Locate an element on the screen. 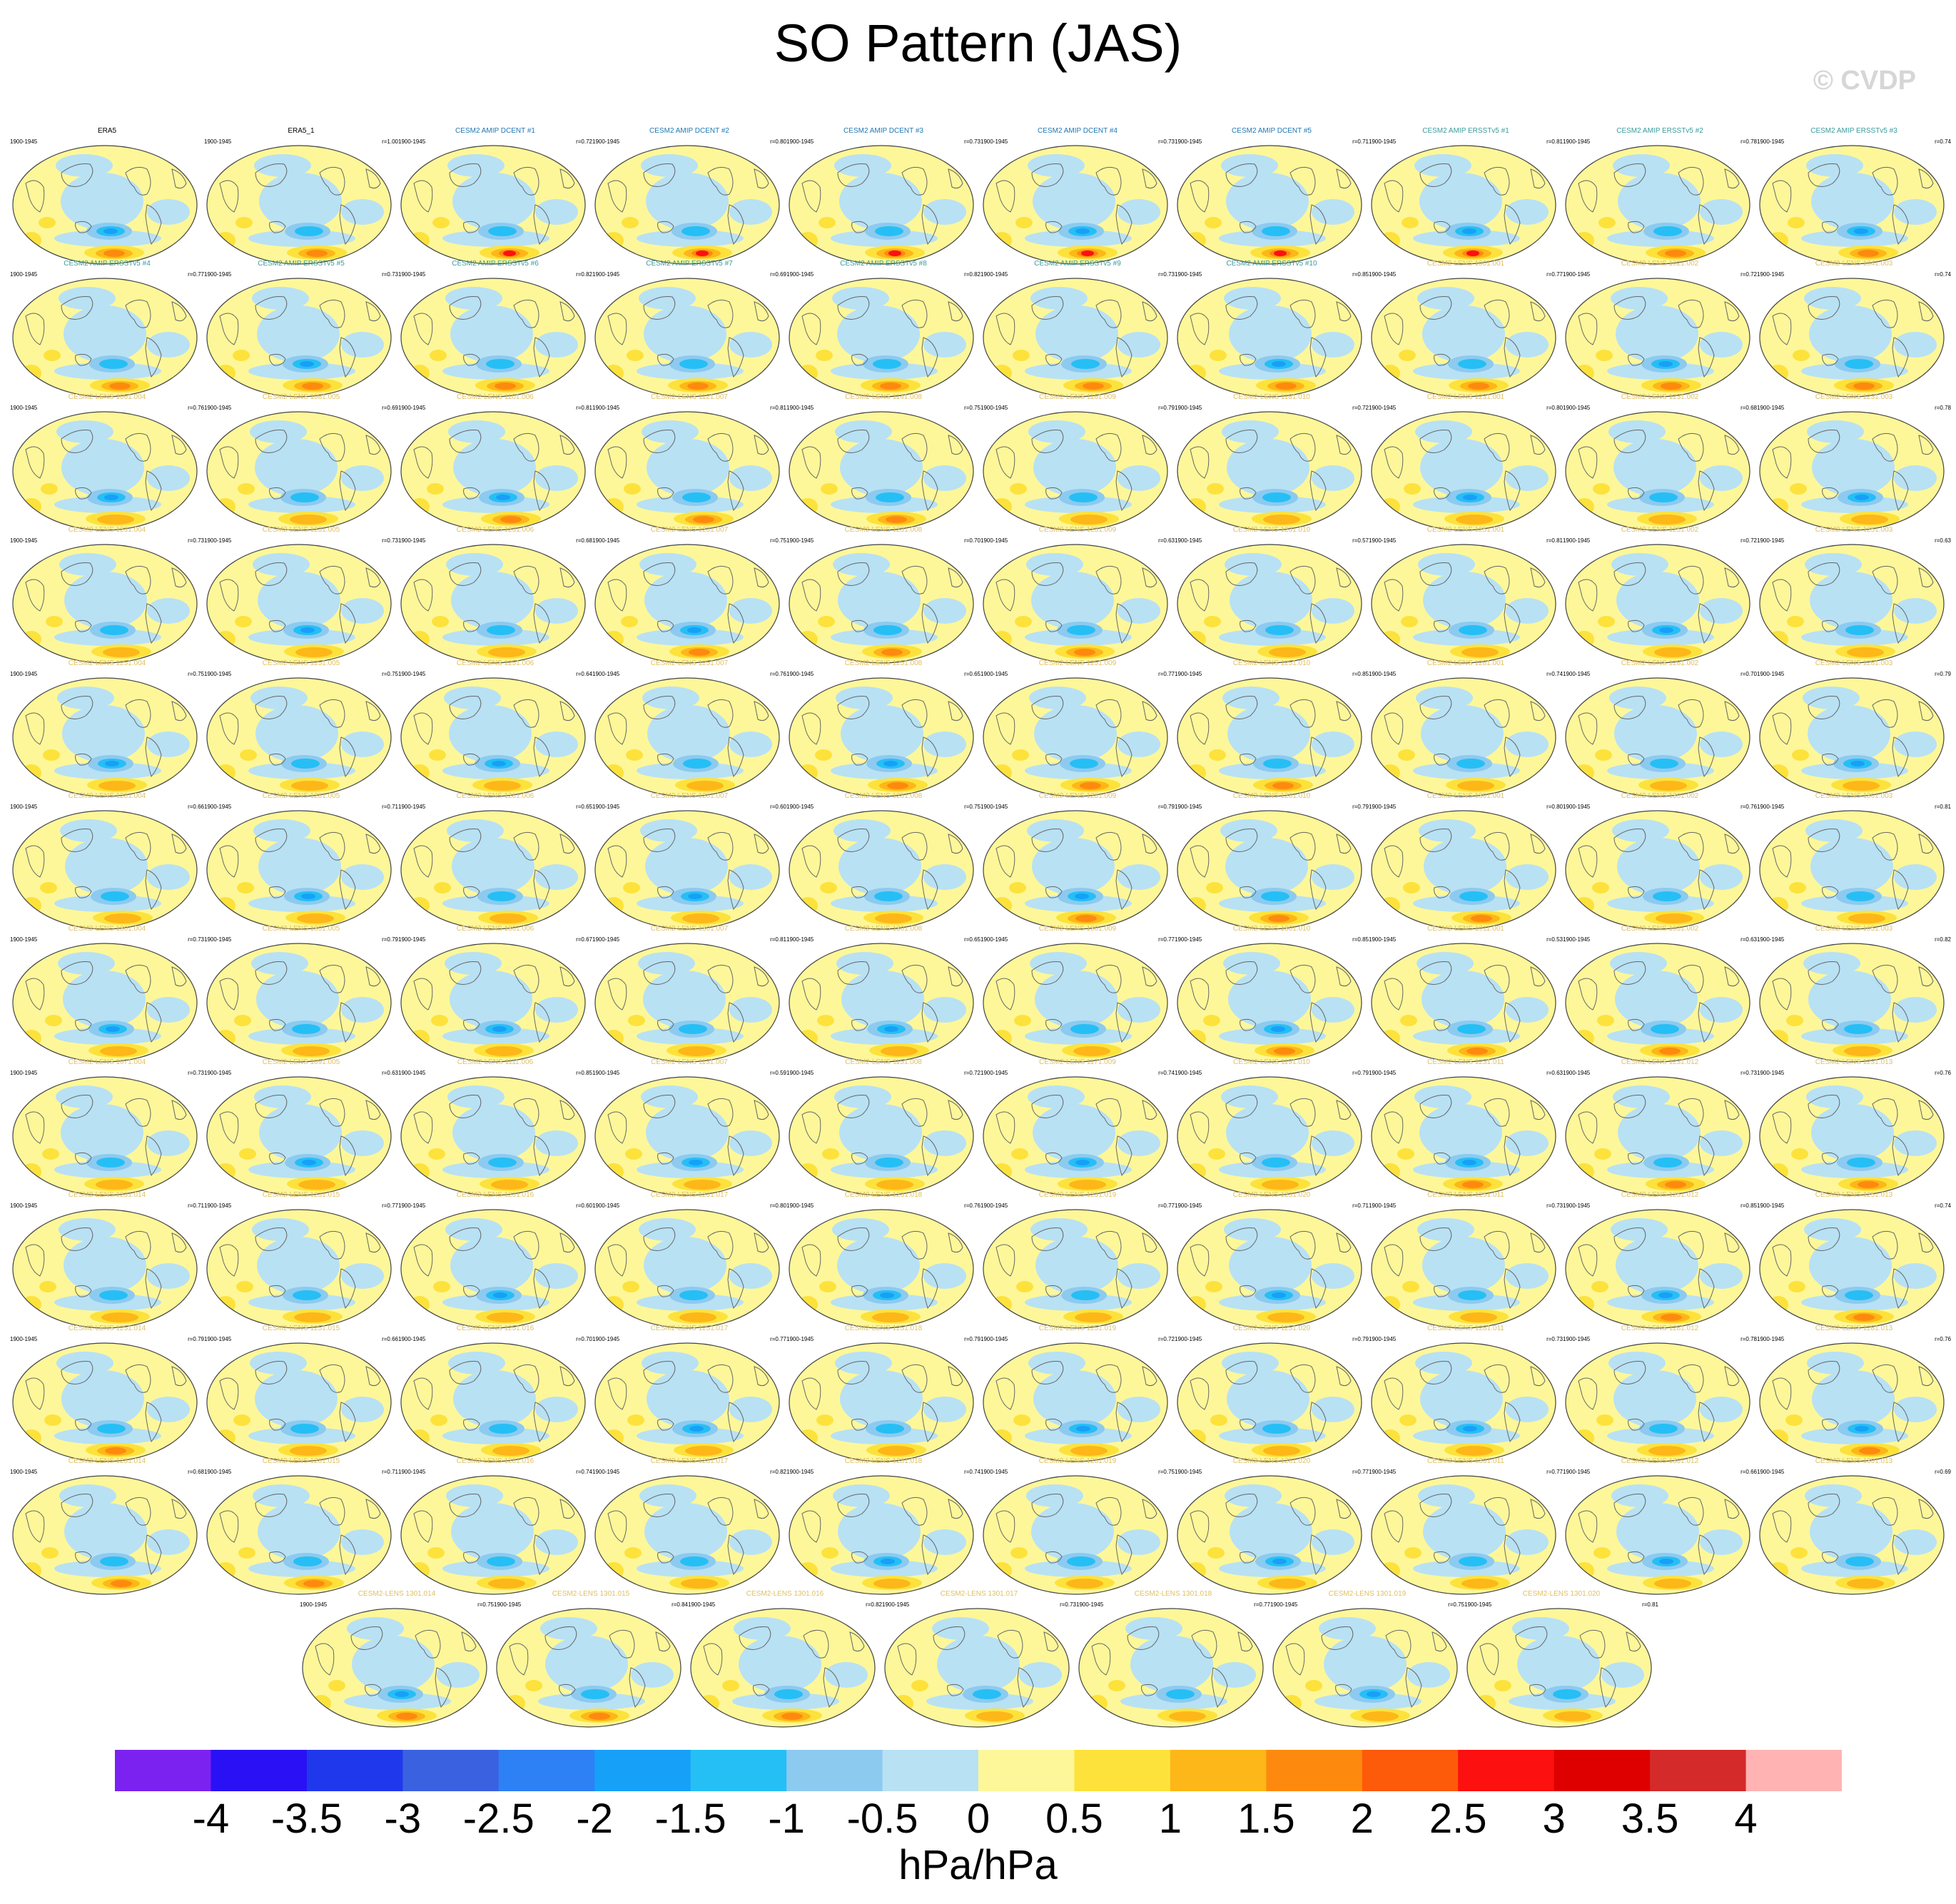 The width and height of the screenshot is (1956, 1904). map-panel: CESM2-LENS 1181.010 1900-1945 r=0.72 is located at coordinates (1272, 462).